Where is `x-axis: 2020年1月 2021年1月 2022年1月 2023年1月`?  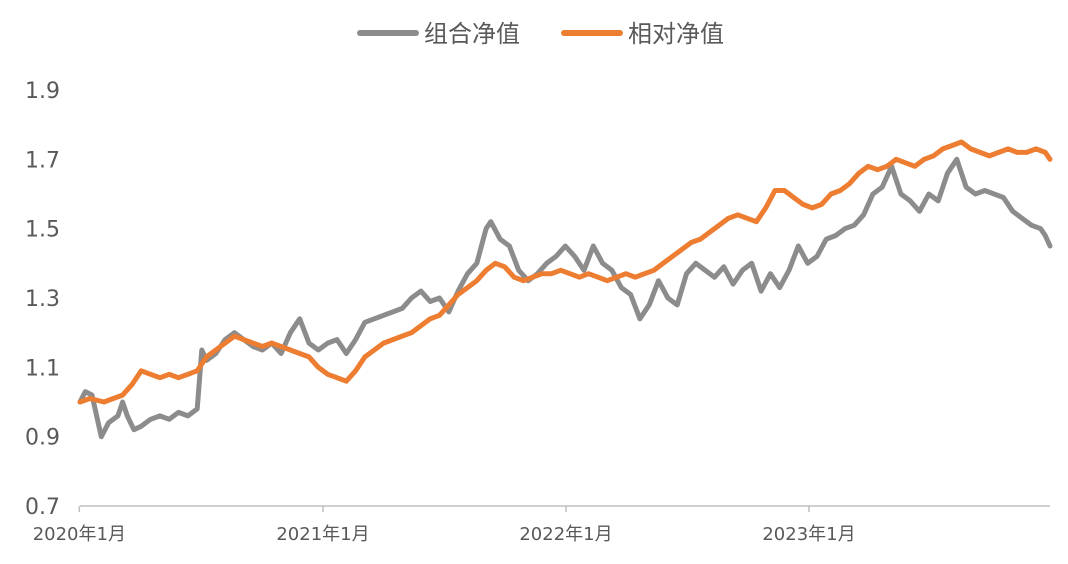 x-axis: 2020年1月 2021年1月 2022年1月 2023年1月 is located at coordinates (541, 525).